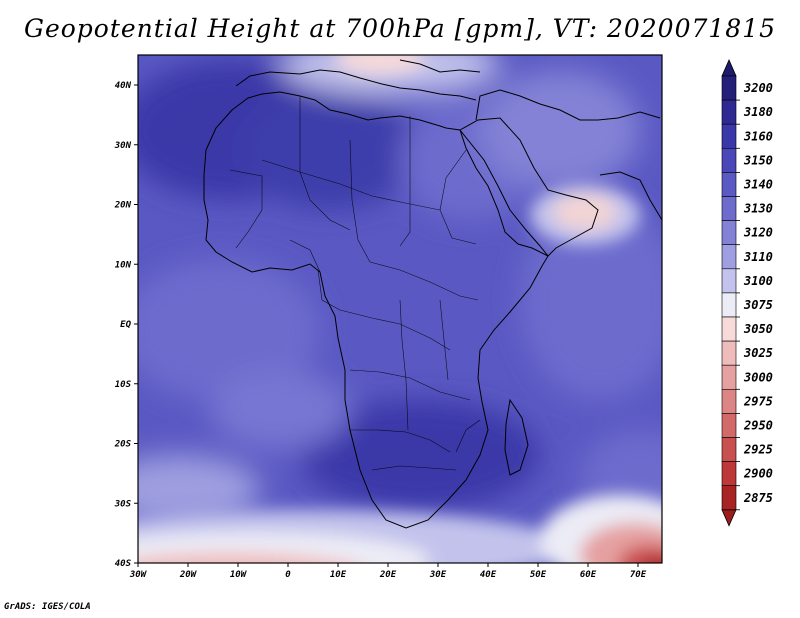 This screenshot has width=800, height=618. Describe the element at coordinates (758, 474) in the screenshot. I see `colorbar-label: 2900` at that location.